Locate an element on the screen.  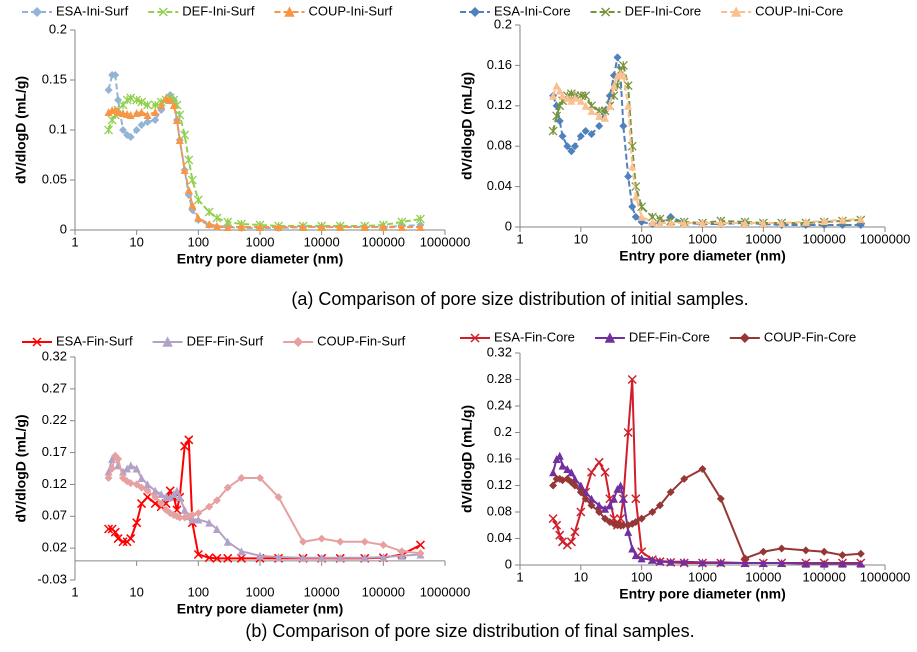
legend-label: ESA-Fin-Core is located at coordinates (534, 336).